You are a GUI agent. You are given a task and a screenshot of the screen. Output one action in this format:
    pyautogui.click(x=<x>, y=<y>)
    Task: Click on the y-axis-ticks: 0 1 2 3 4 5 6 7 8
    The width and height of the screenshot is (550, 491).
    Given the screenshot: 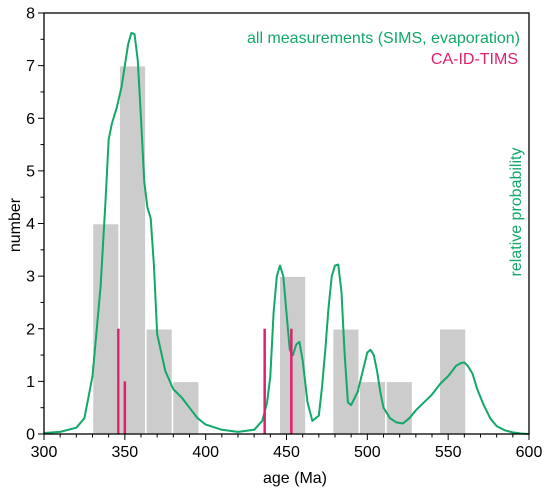 What is the action you would take?
    pyautogui.click(x=35, y=225)
    